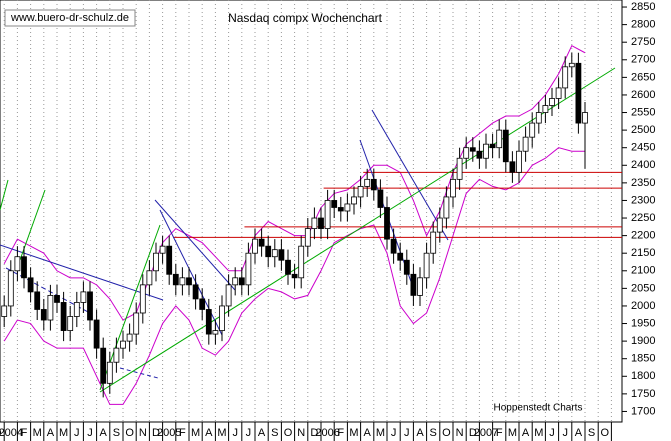 The width and height of the screenshot is (671, 441). I want to click on x-tick-label: O, so click(288, 433).